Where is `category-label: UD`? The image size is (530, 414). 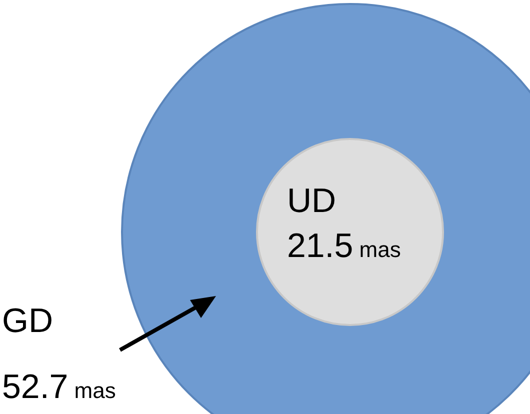 category-label: UD is located at coordinates (311, 201).